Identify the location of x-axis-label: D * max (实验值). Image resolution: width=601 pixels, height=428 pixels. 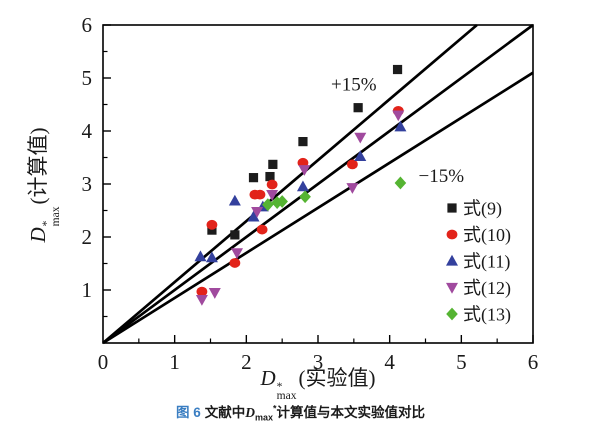
(318, 382).